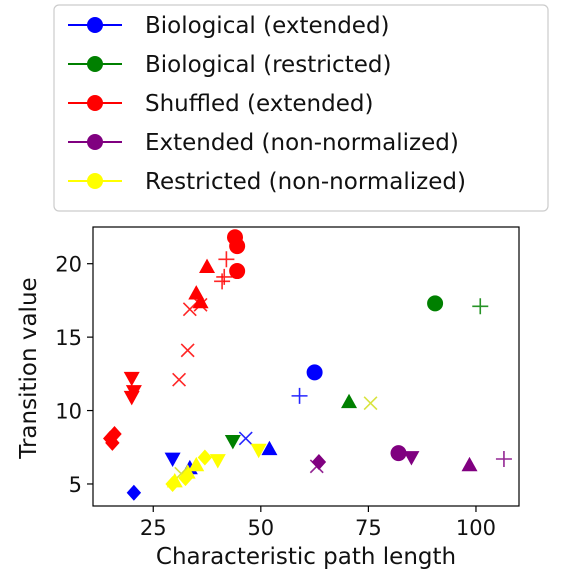  What do you see at coordinates (305, 182) in the screenshot?
I see `legend-label: Restricted (non-normalized)` at bounding box center [305, 182].